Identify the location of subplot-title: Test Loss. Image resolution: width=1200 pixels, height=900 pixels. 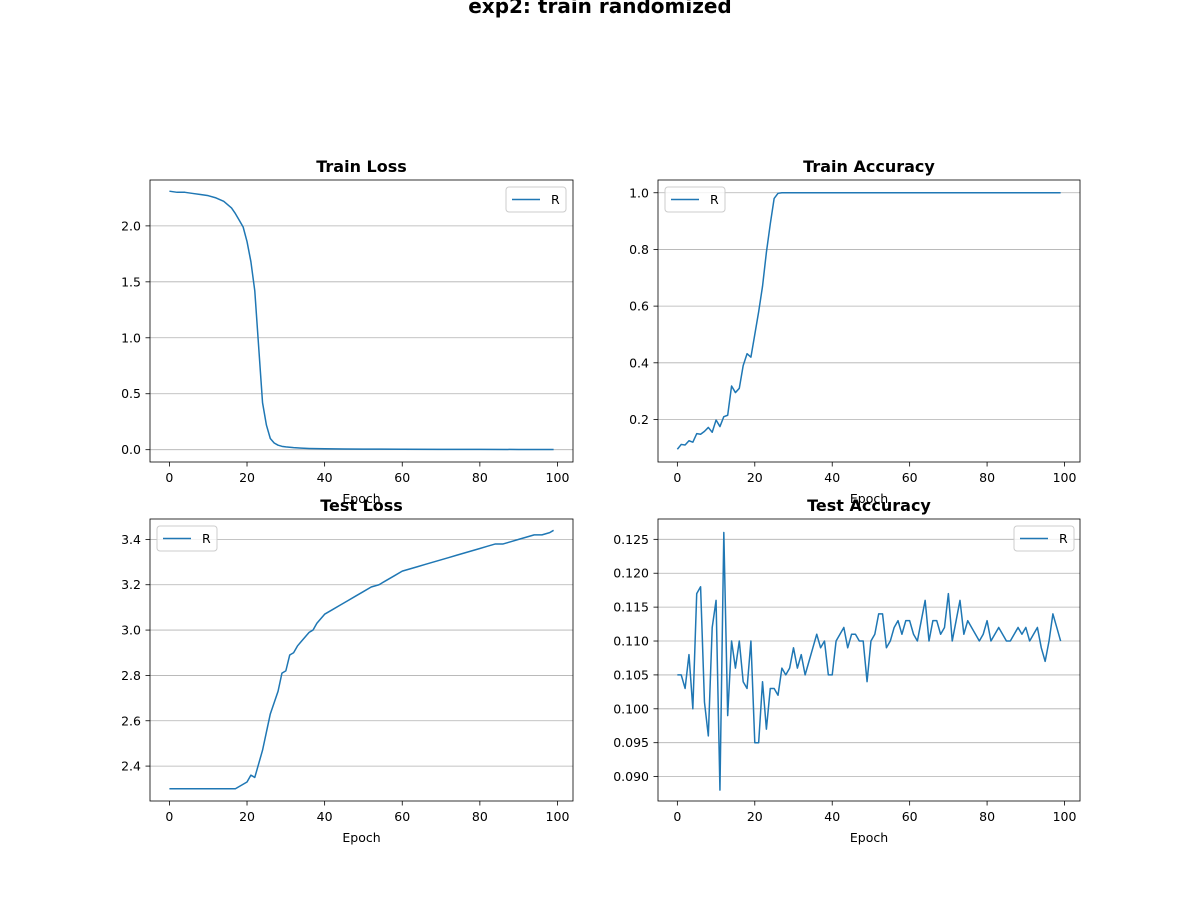
(361, 505).